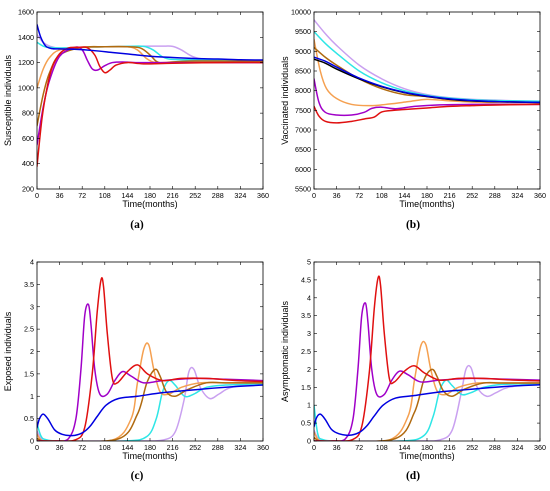 The height and width of the screenshot is (491, 550). Describe the element at coordinates (26, 37) in the screenshot. I see `y-tick-label: 1400` at that location.